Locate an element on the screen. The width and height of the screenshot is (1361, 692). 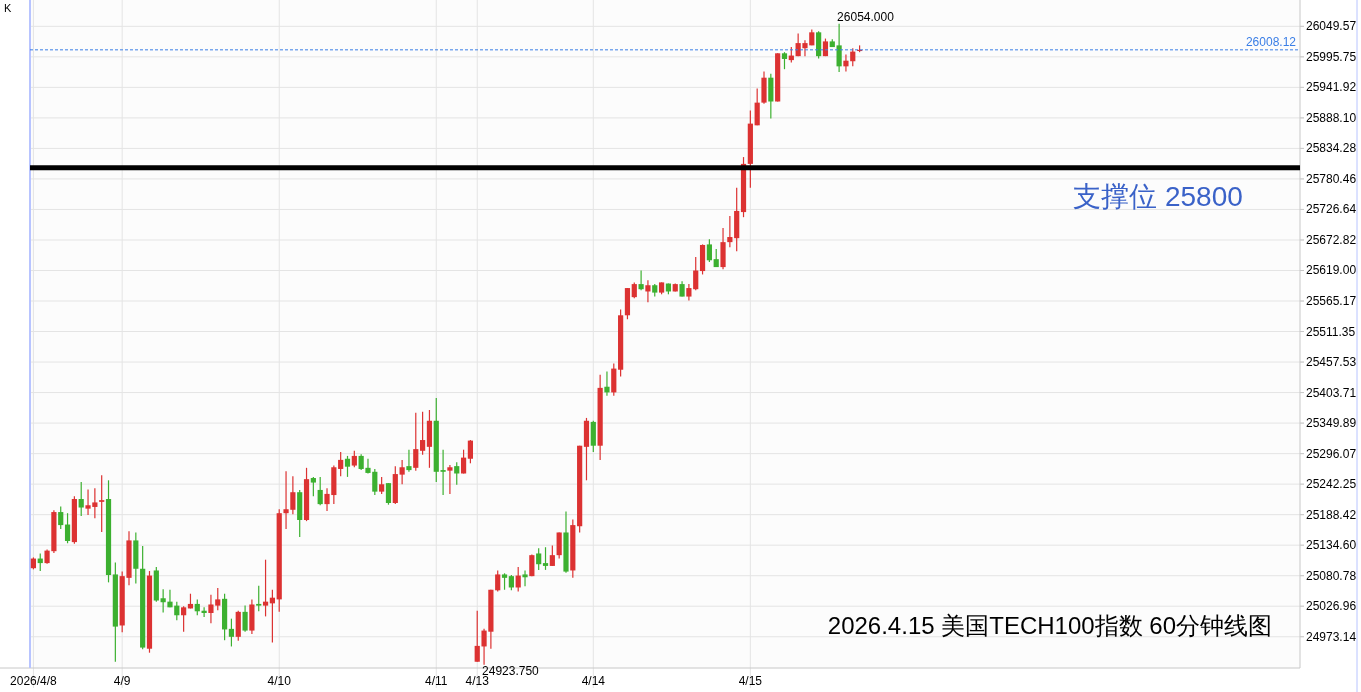
x-tick-label: 4/9 is located at coordinates (122, 681).